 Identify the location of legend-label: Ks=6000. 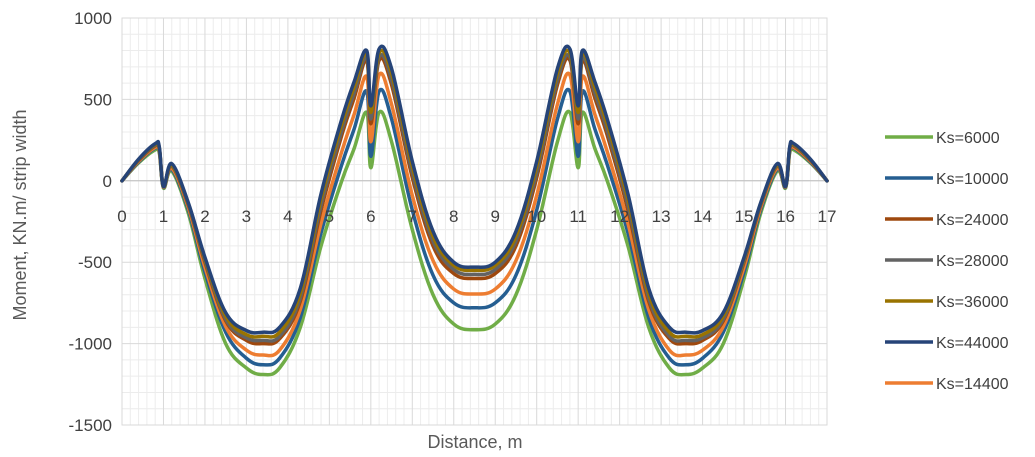
(968, 138).